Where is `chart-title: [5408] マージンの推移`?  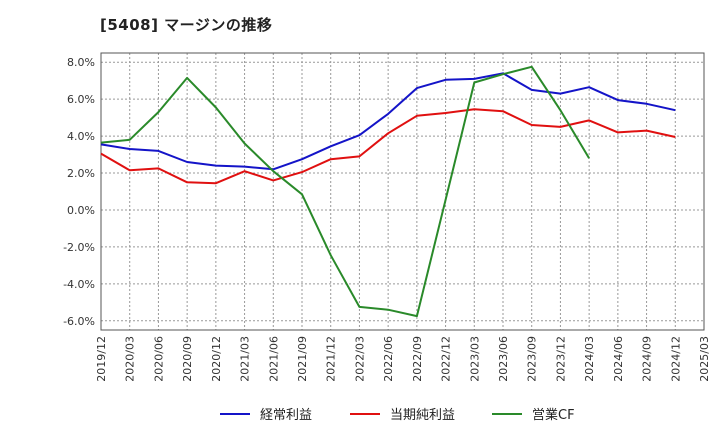
chart-title: [5408] マージンの推移 is located at coordinates (186, 25).